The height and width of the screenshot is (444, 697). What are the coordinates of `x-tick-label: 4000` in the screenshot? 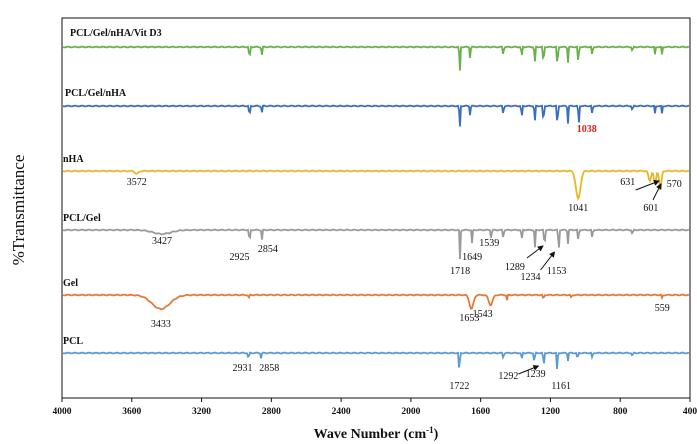 It's located at (62, 412).